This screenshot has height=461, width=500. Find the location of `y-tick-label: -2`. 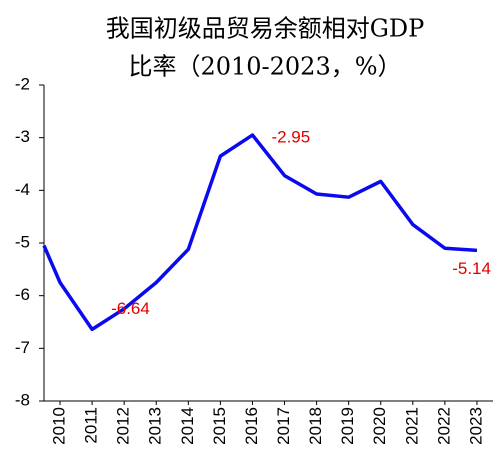

y-tick-label: -2 is located at coordinates (22, 83).